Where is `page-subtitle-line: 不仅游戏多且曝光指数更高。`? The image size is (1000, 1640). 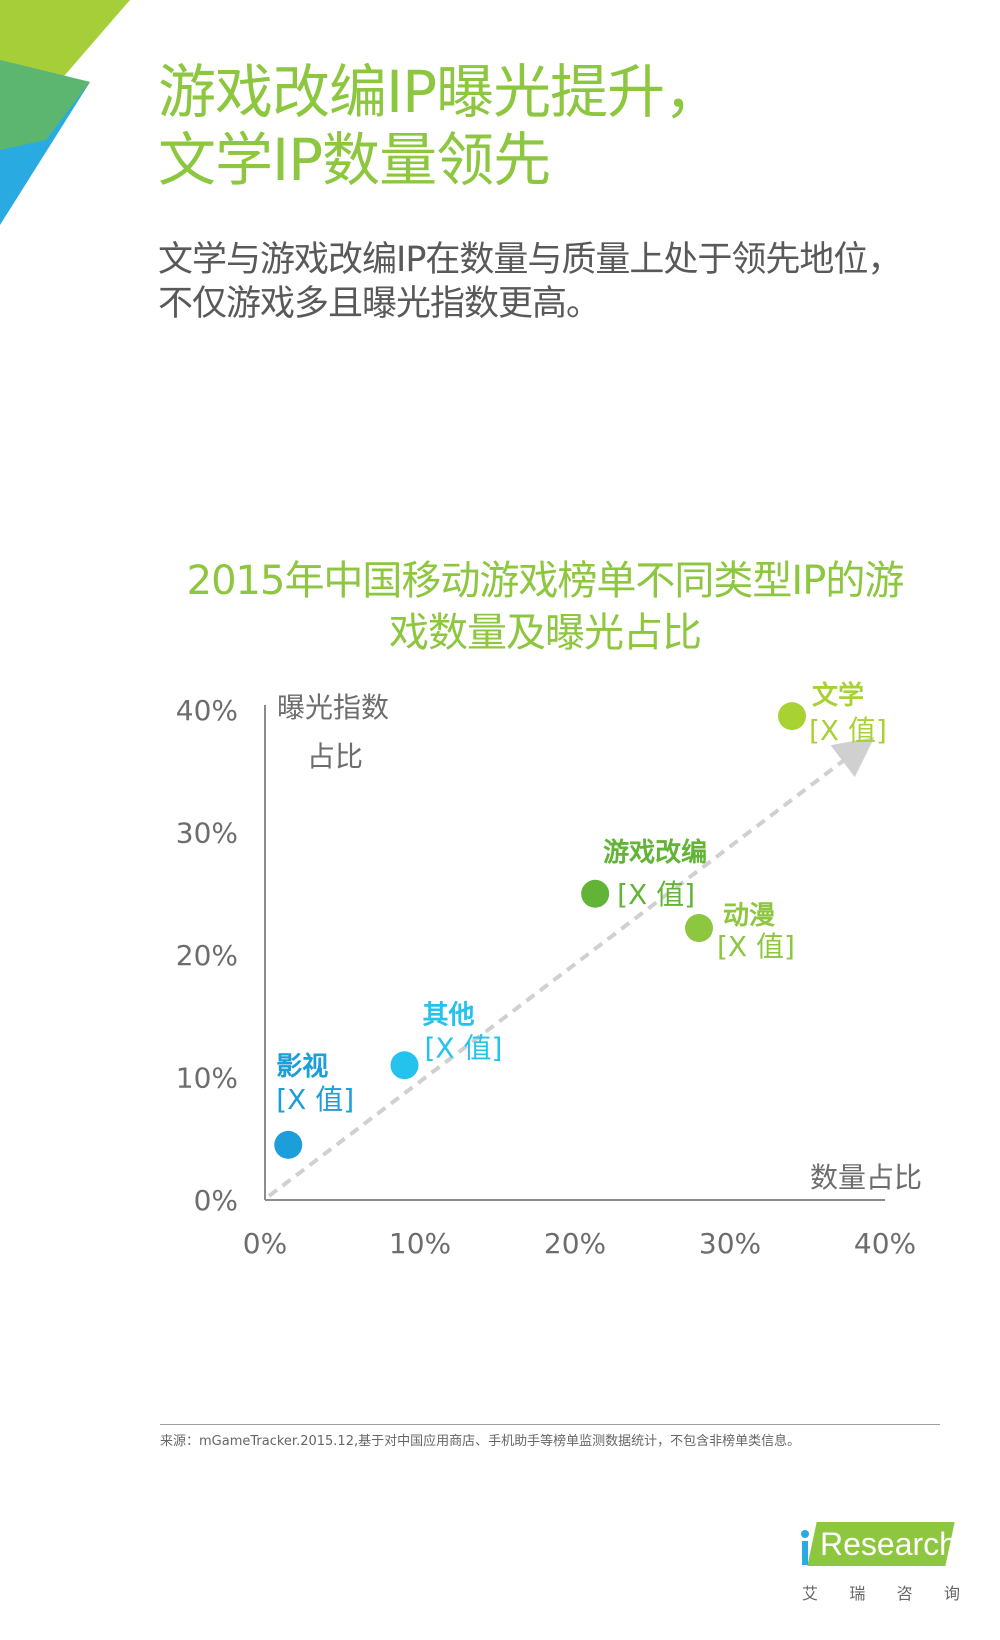 page-subtitle-line: 不仅游戏多且曝光指数更高。 is located at coordinates (379, 304).